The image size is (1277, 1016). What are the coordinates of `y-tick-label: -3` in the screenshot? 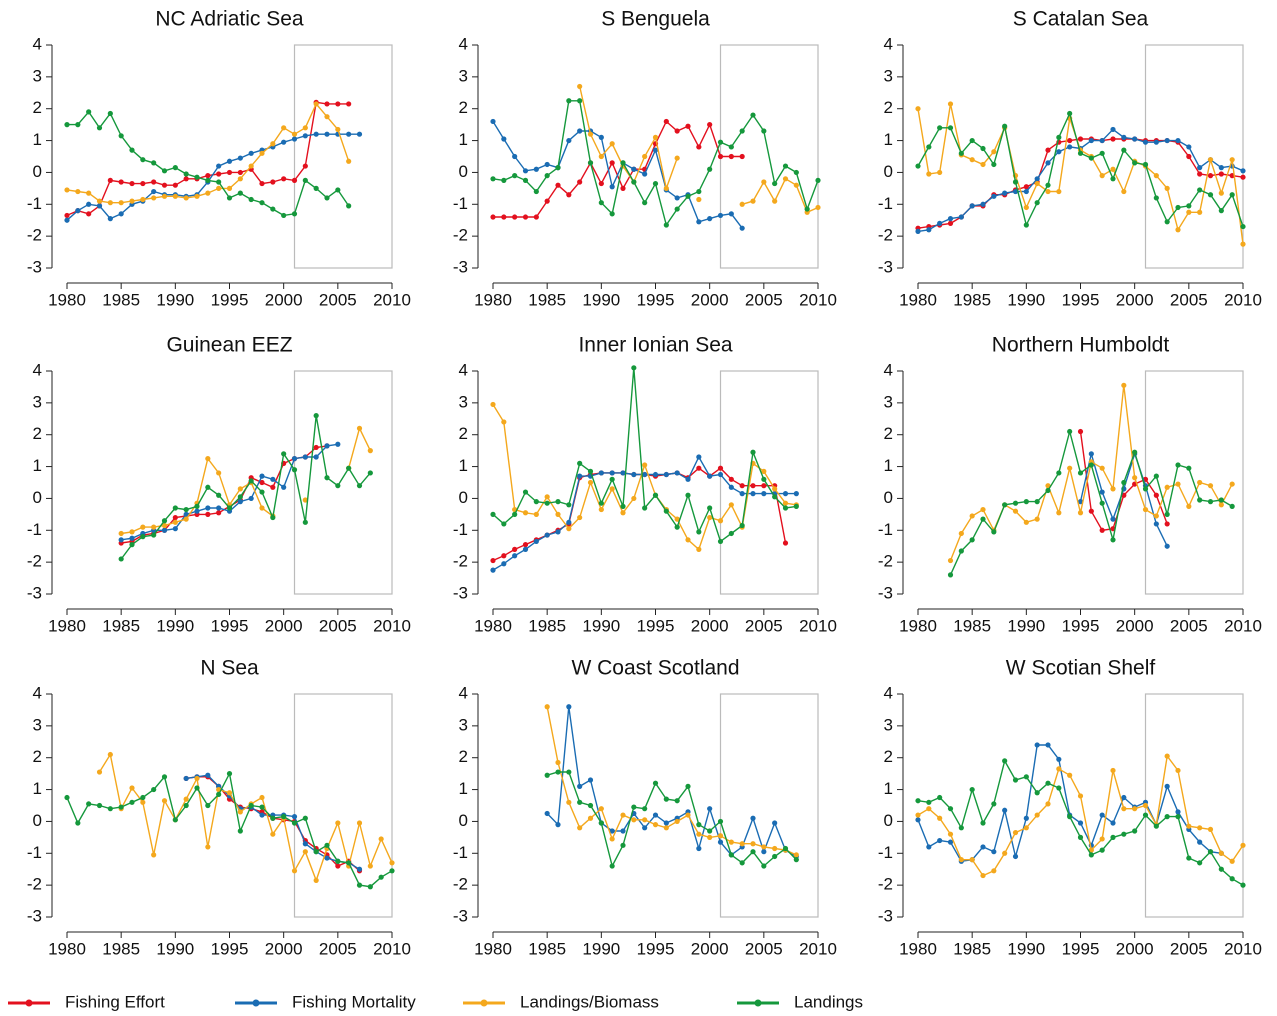 It's located at (460, 915).